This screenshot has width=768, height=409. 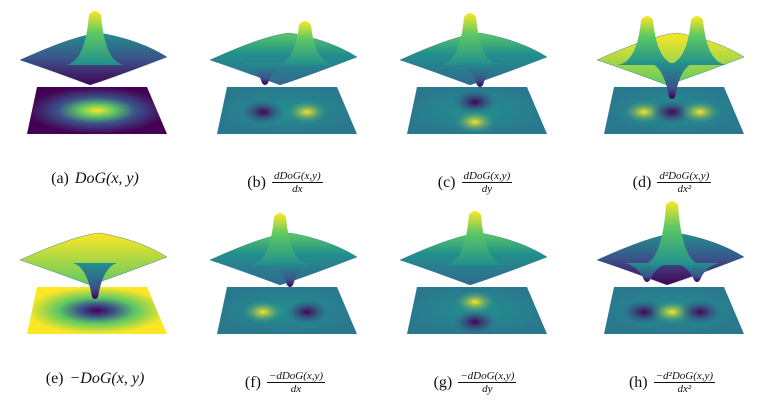 I want to click on fraction: −dDoG(x,y) dy, so click(x=487, y=382).